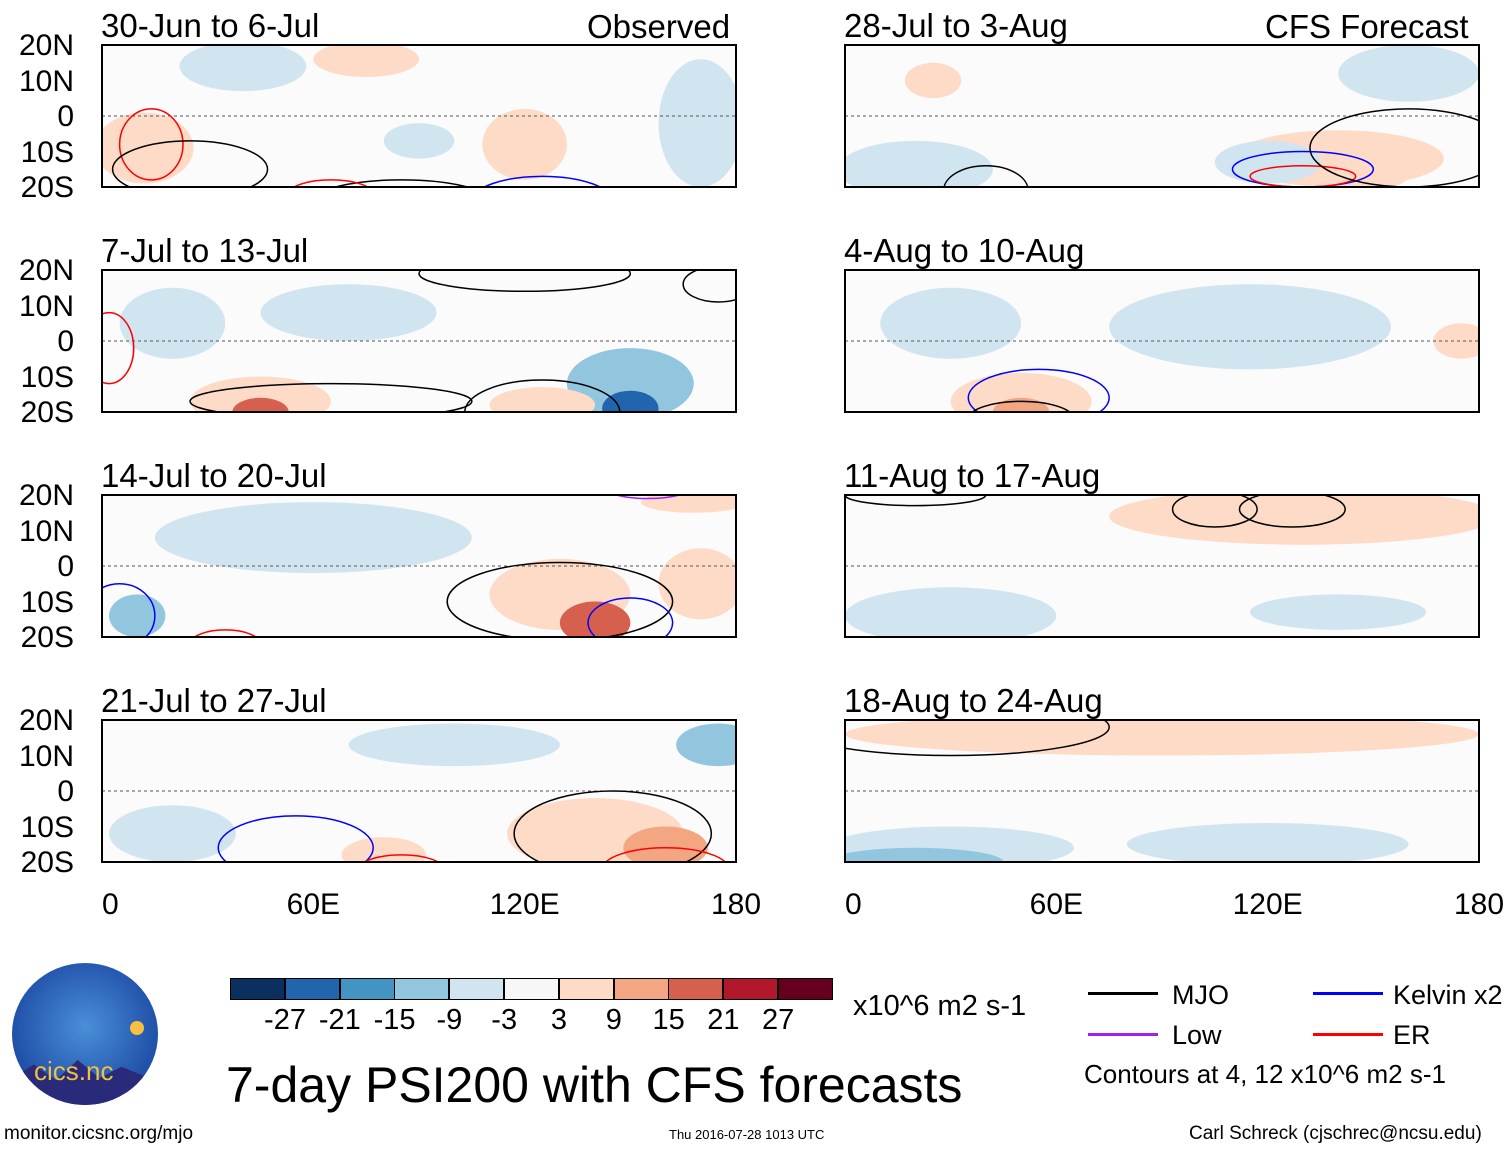 The width and height of the screenshot is (1510, 1149). What do you see at coordinates (99, 1133) in the screenshot?
I see `footer-url: monitor.cicsnc.org/mjo` at bounding box center [99, 1133].